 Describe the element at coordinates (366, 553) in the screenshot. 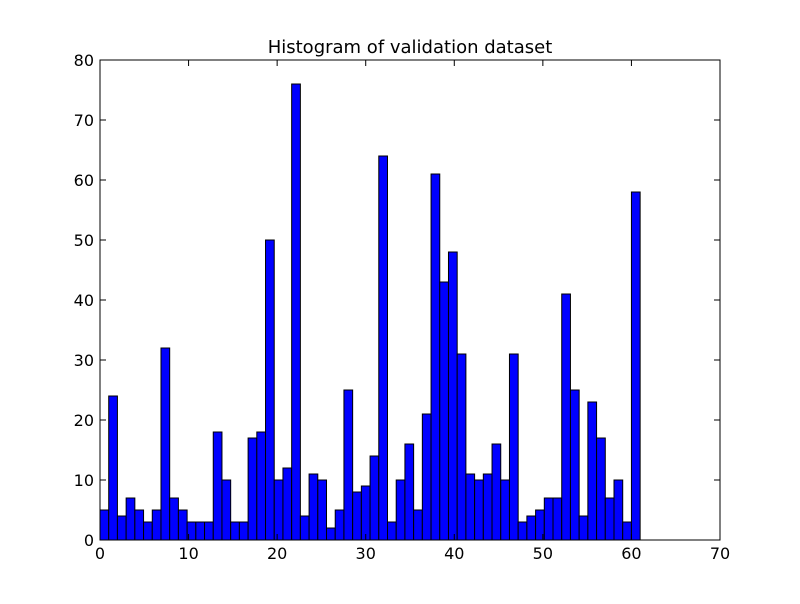

I see `x-tick-label: 30` at that location.